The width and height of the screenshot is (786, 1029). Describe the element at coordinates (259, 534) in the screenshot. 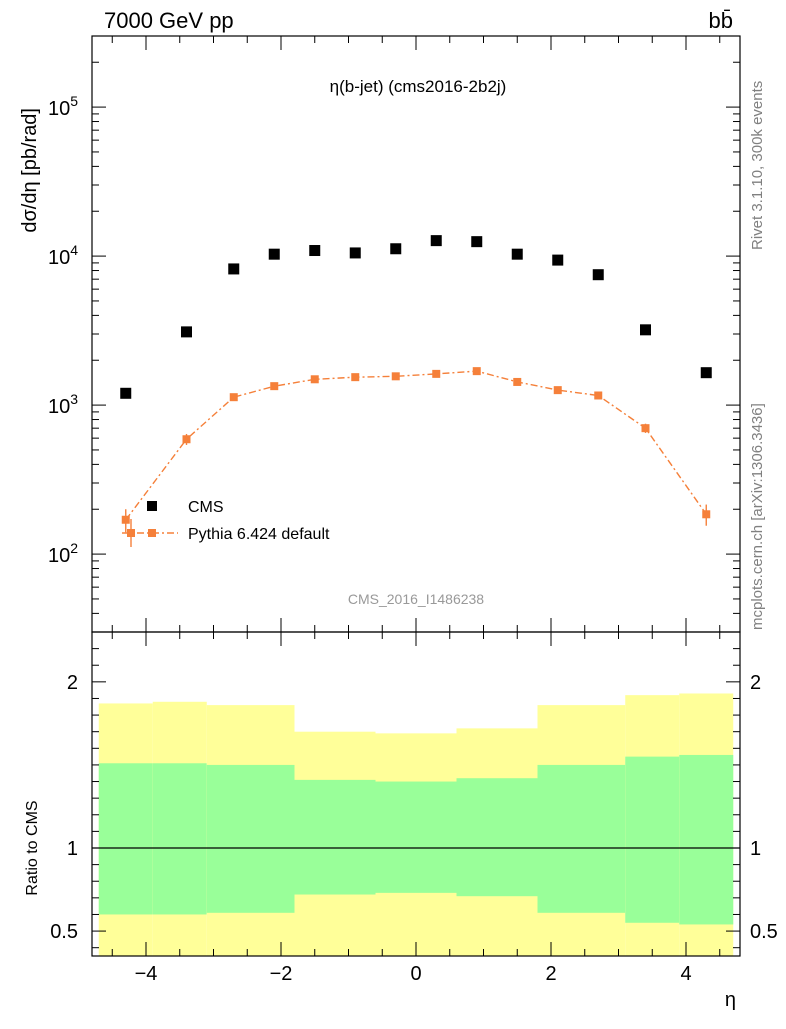

I see `legend-mc-label: Pythia 6.424 default` at that location.